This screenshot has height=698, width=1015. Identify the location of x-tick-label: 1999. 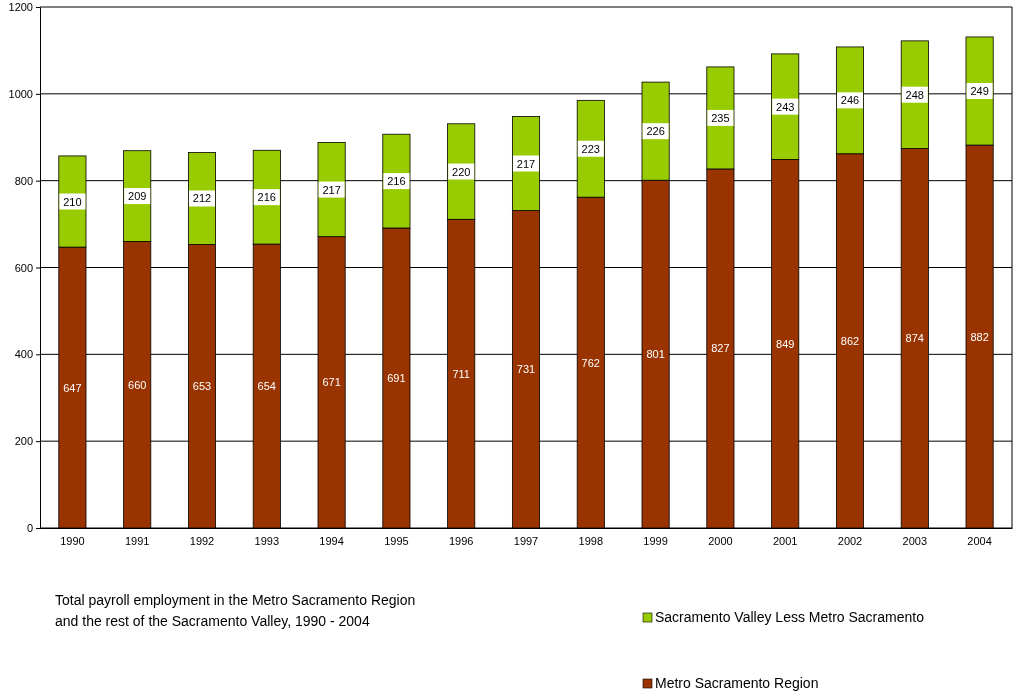
(655, 541).